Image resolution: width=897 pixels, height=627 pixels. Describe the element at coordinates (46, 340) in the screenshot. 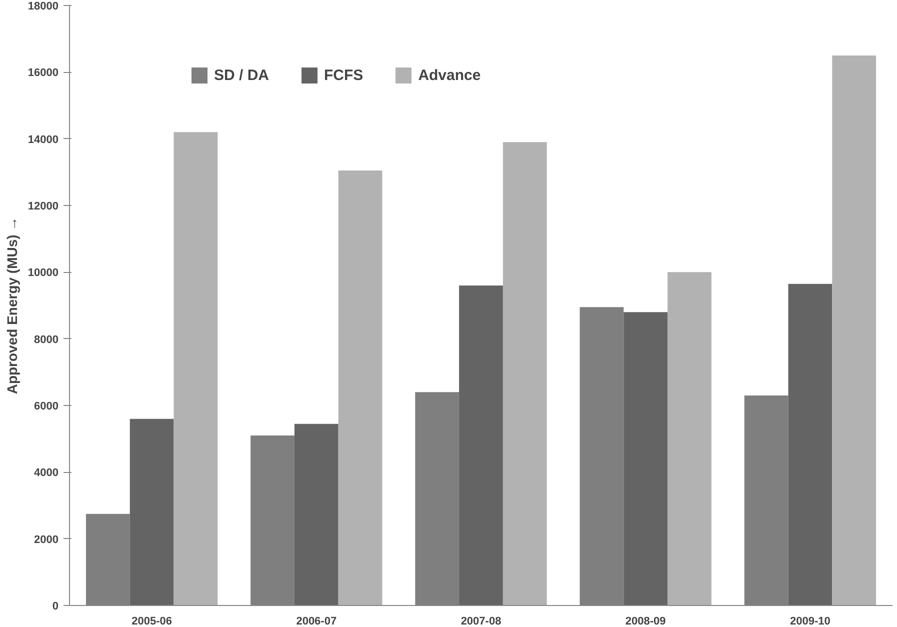

I see `y-tick-label: 8000` at that location.